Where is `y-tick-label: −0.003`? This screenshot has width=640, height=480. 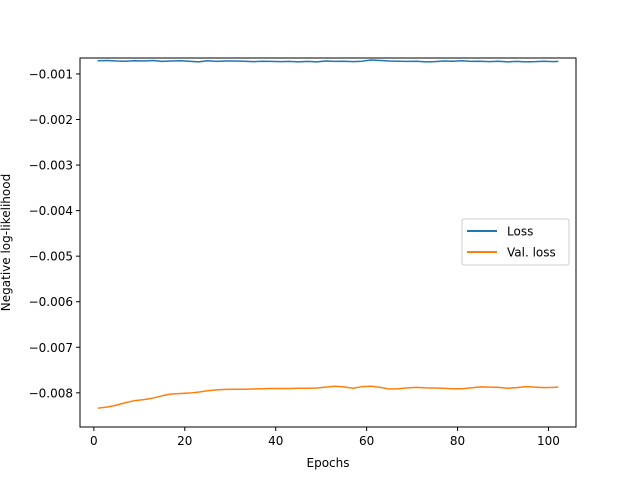
y-tick-label: −0.003 is located at coordinates (51, 166).